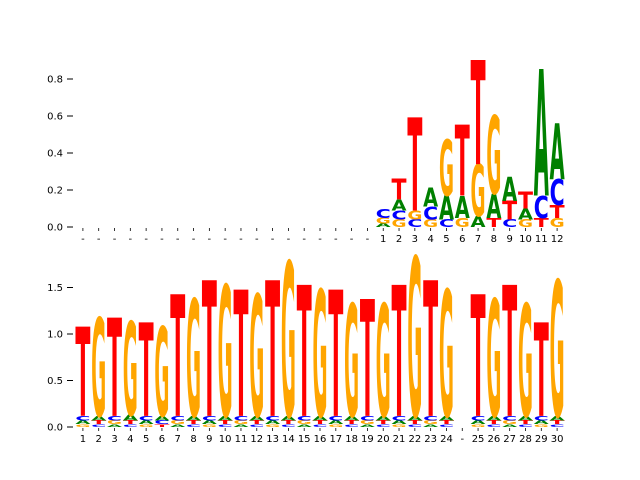 The image size is (640, 480). I want to click on x-tick-label: 18, so click(351, 439).